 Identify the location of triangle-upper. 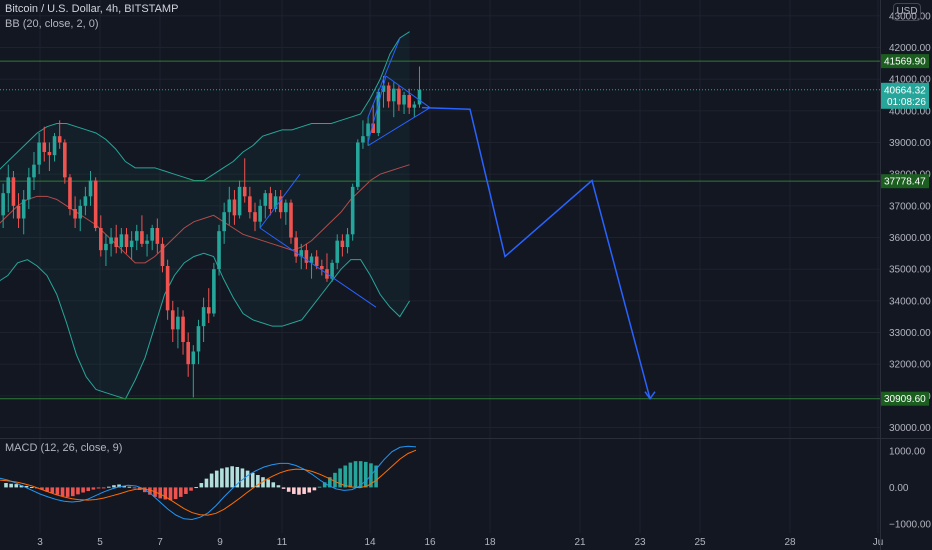
(377, 109).